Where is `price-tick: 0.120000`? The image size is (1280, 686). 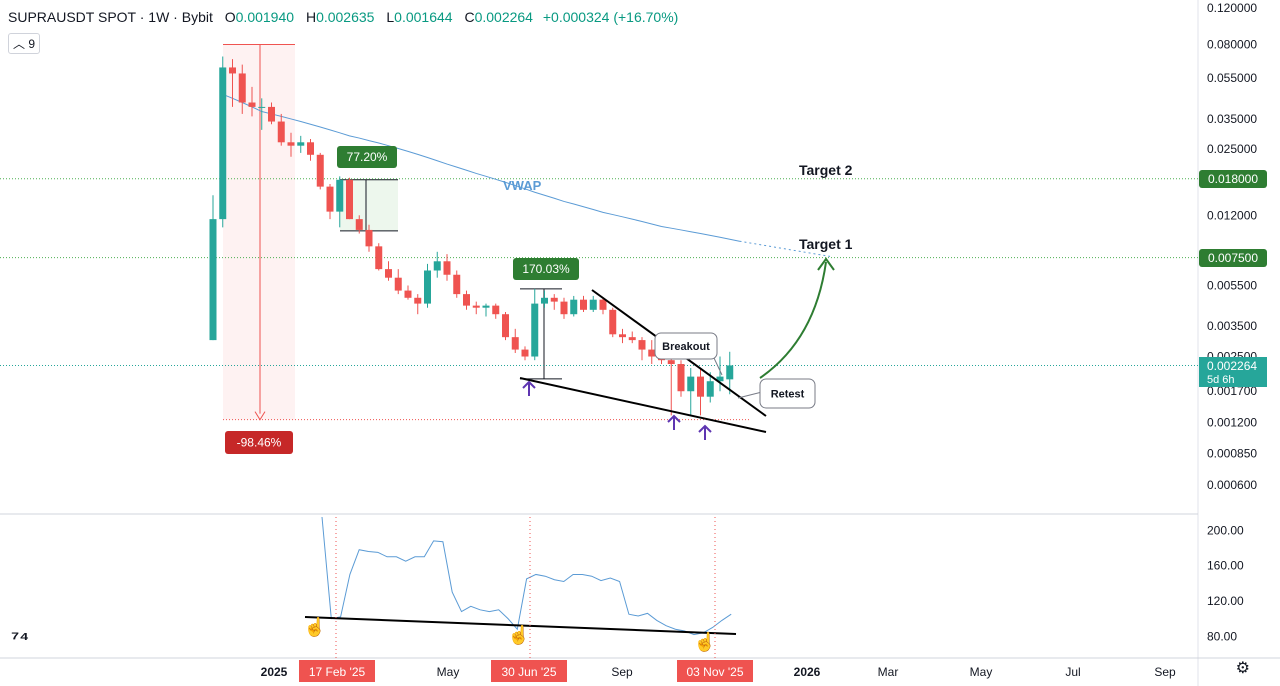
price-tick: 0.120000 is located at coordinates (1232, 8).